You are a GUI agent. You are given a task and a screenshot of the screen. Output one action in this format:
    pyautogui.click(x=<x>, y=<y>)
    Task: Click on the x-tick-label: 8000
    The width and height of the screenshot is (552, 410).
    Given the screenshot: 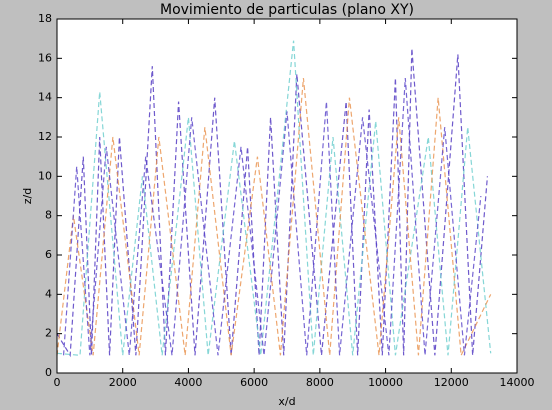 What is the action you would take?
    pyautogui.click(x=320, y=382)
    